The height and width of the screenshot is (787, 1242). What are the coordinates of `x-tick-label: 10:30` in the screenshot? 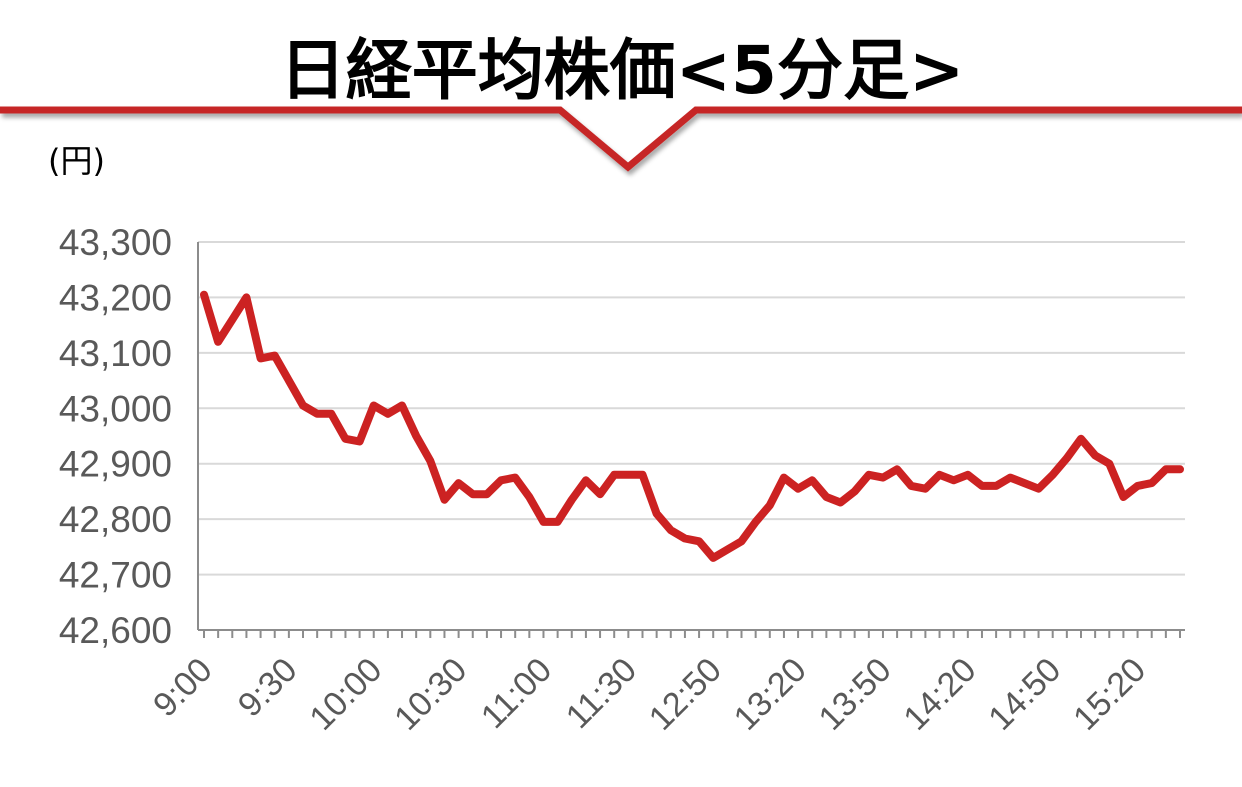 It's located at (430, 694).